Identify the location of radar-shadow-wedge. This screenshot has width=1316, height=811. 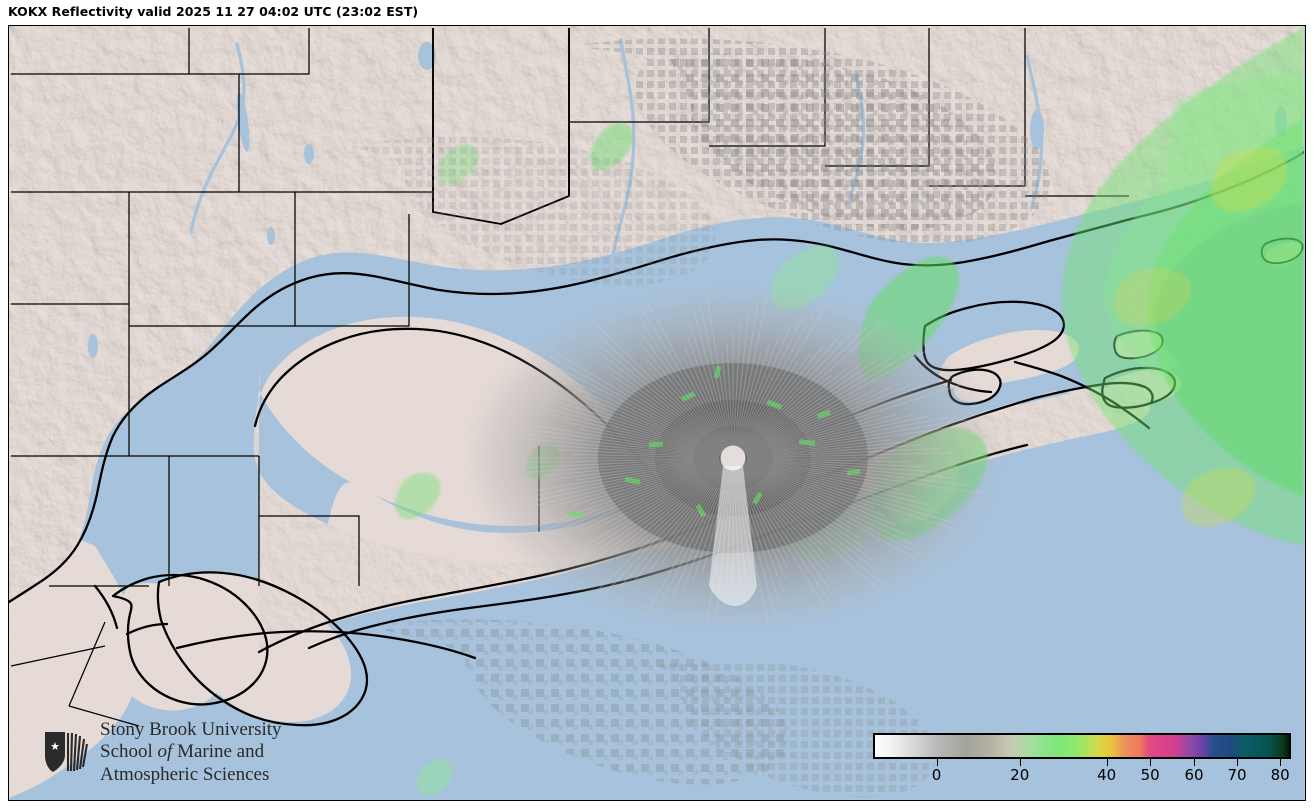
(733, 536).